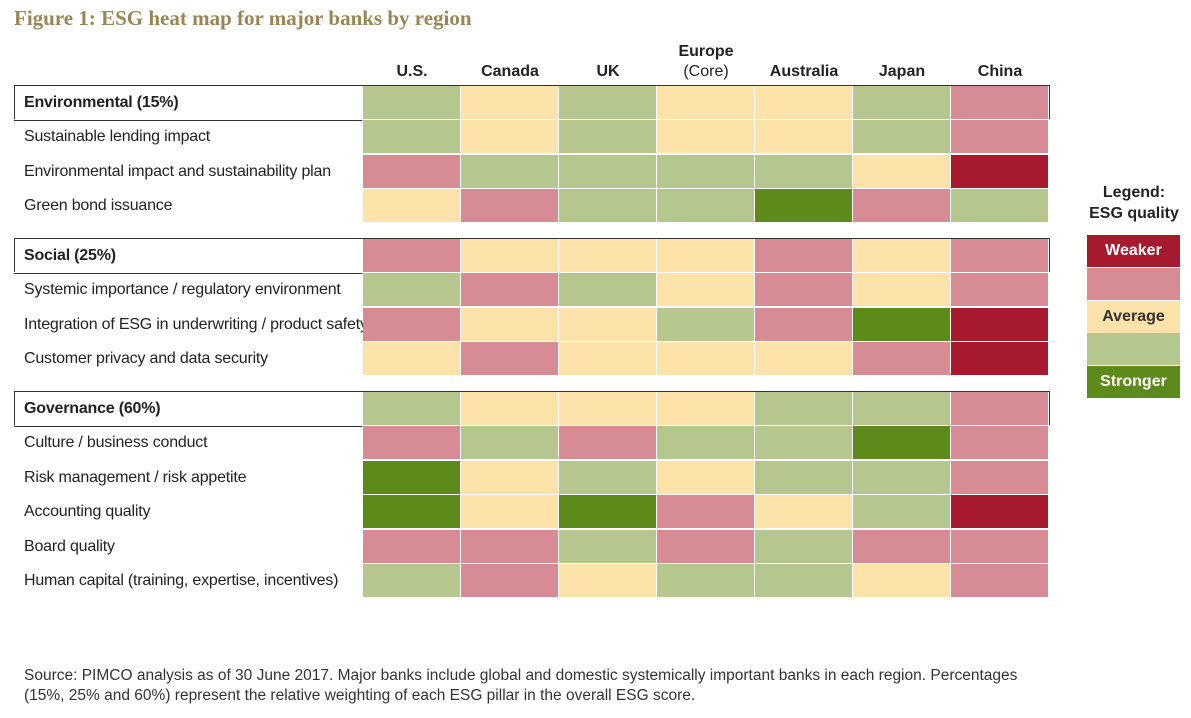 Image resolution: width=1191 pixels, height=718 pixels. Describe the element at coordinates (412, 61) in the screenshot. I see `column-header-0: U.S.` at that location.